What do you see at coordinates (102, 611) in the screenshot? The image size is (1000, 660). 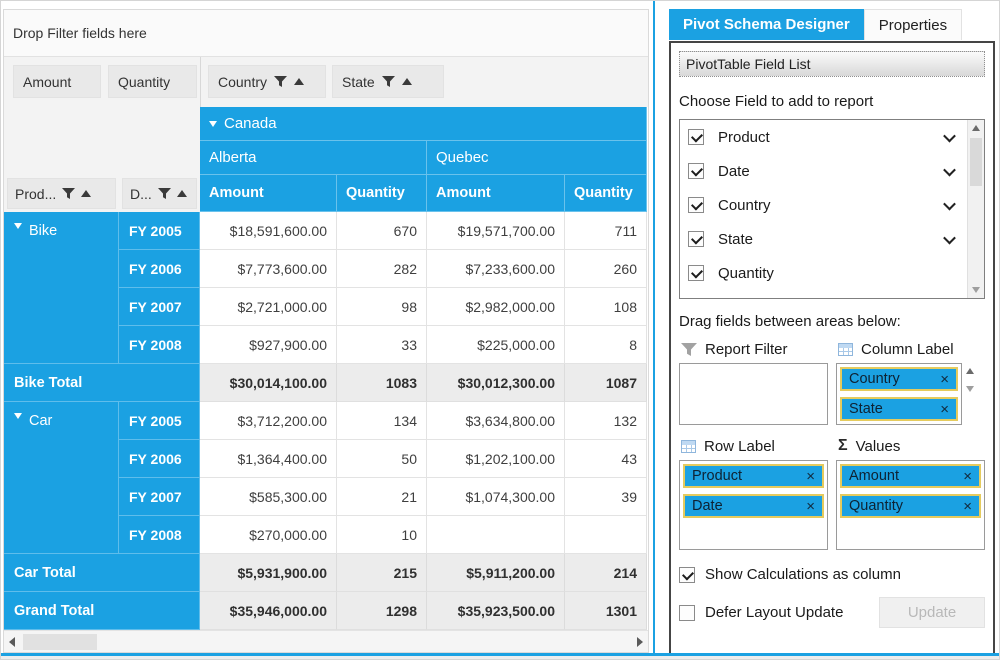 I see `row-header-total: Grand Total` at bounding box center [102, 611].